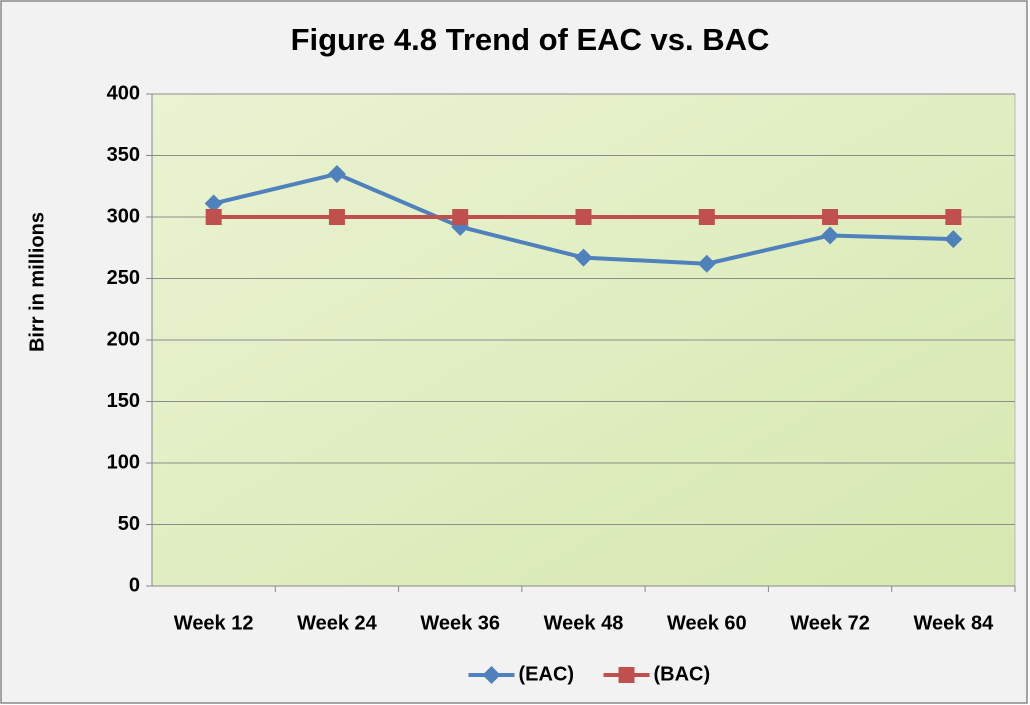  What do you see at coordinates (530, 39) in the screenshot?
I see `chart-title: Figure 4.8 Trend of EAC vs. BAC` at bounding box center [530, 39].